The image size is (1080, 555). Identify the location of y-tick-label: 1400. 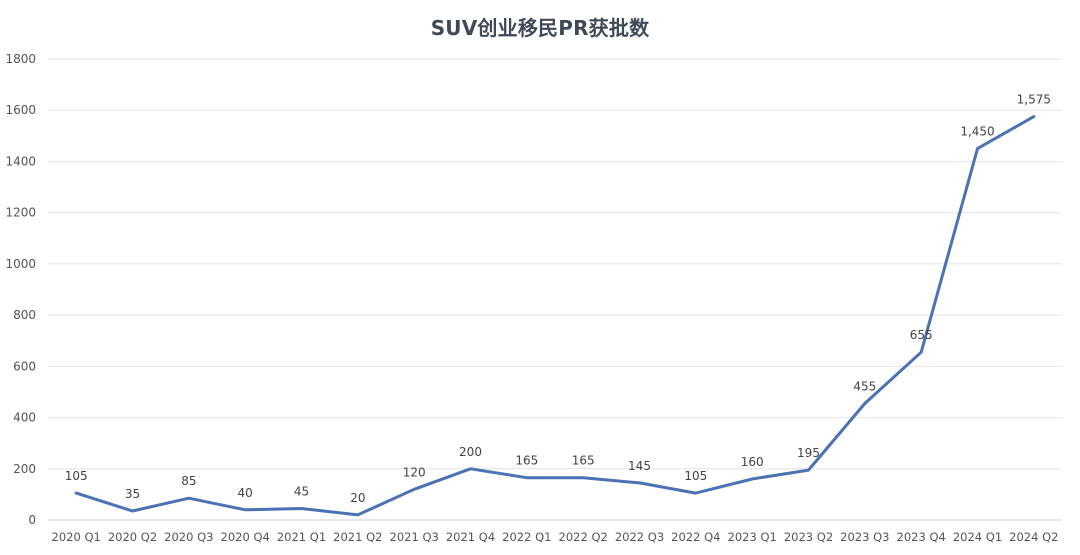
(20, 161).